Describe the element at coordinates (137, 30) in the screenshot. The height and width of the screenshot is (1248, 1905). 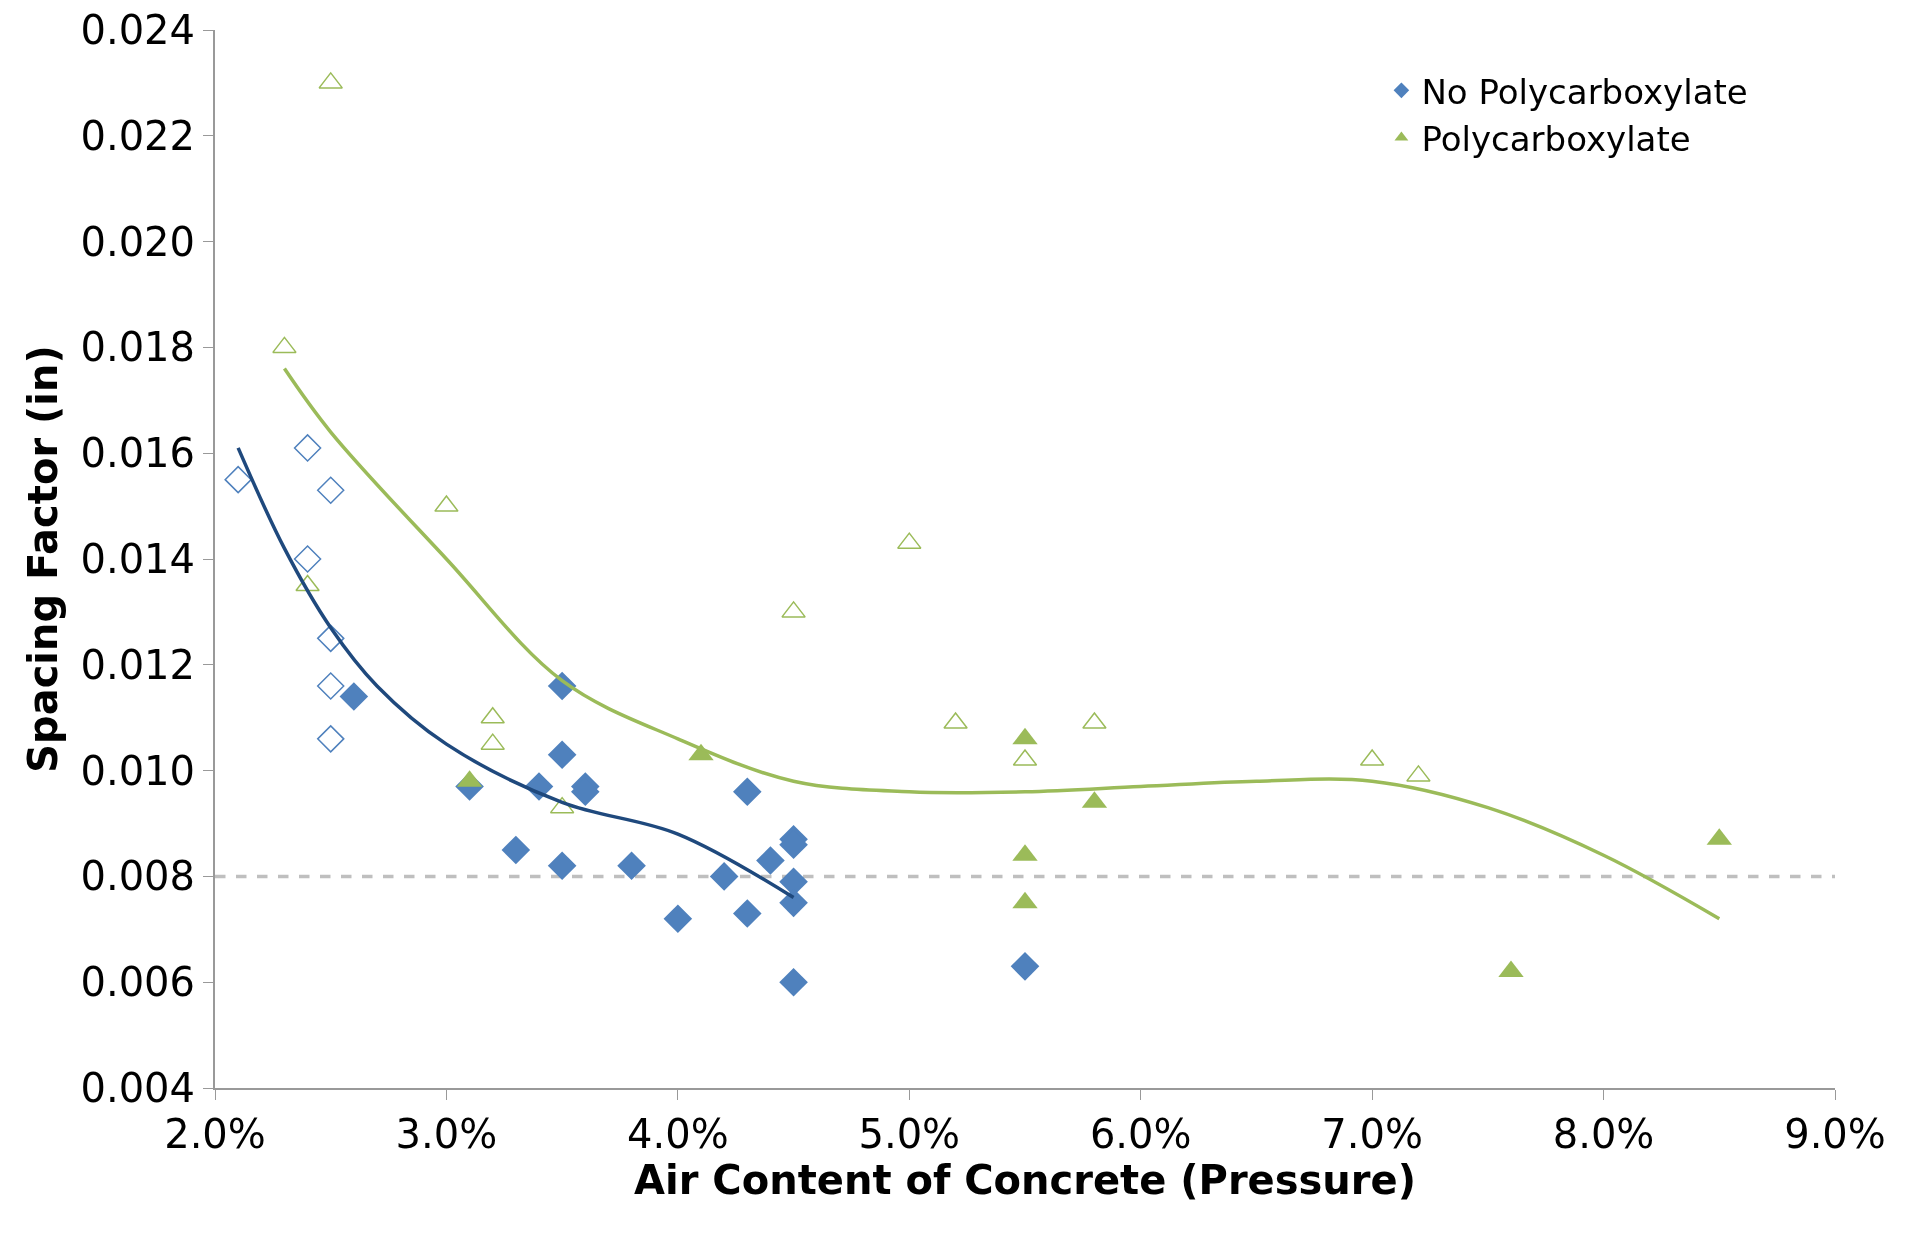
I see `y-tick-label: 0.024` at that location.